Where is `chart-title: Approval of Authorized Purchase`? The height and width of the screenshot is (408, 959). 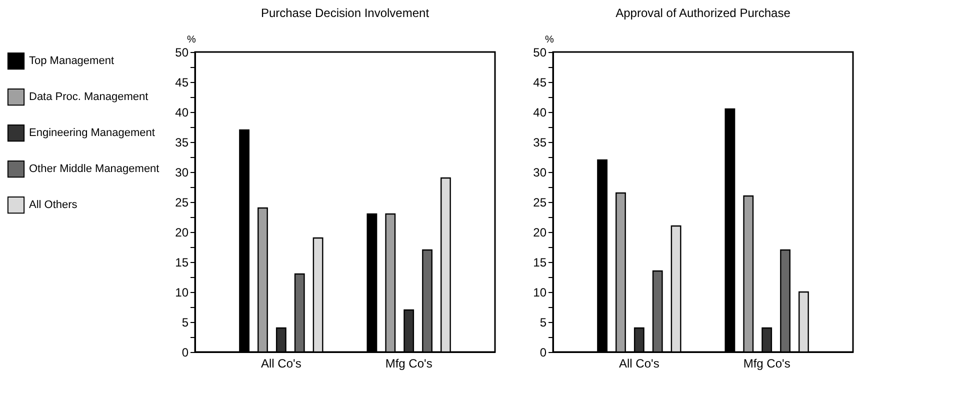 chart-title: Approval of Authorized Purchase is located at coordinates (703, 13).